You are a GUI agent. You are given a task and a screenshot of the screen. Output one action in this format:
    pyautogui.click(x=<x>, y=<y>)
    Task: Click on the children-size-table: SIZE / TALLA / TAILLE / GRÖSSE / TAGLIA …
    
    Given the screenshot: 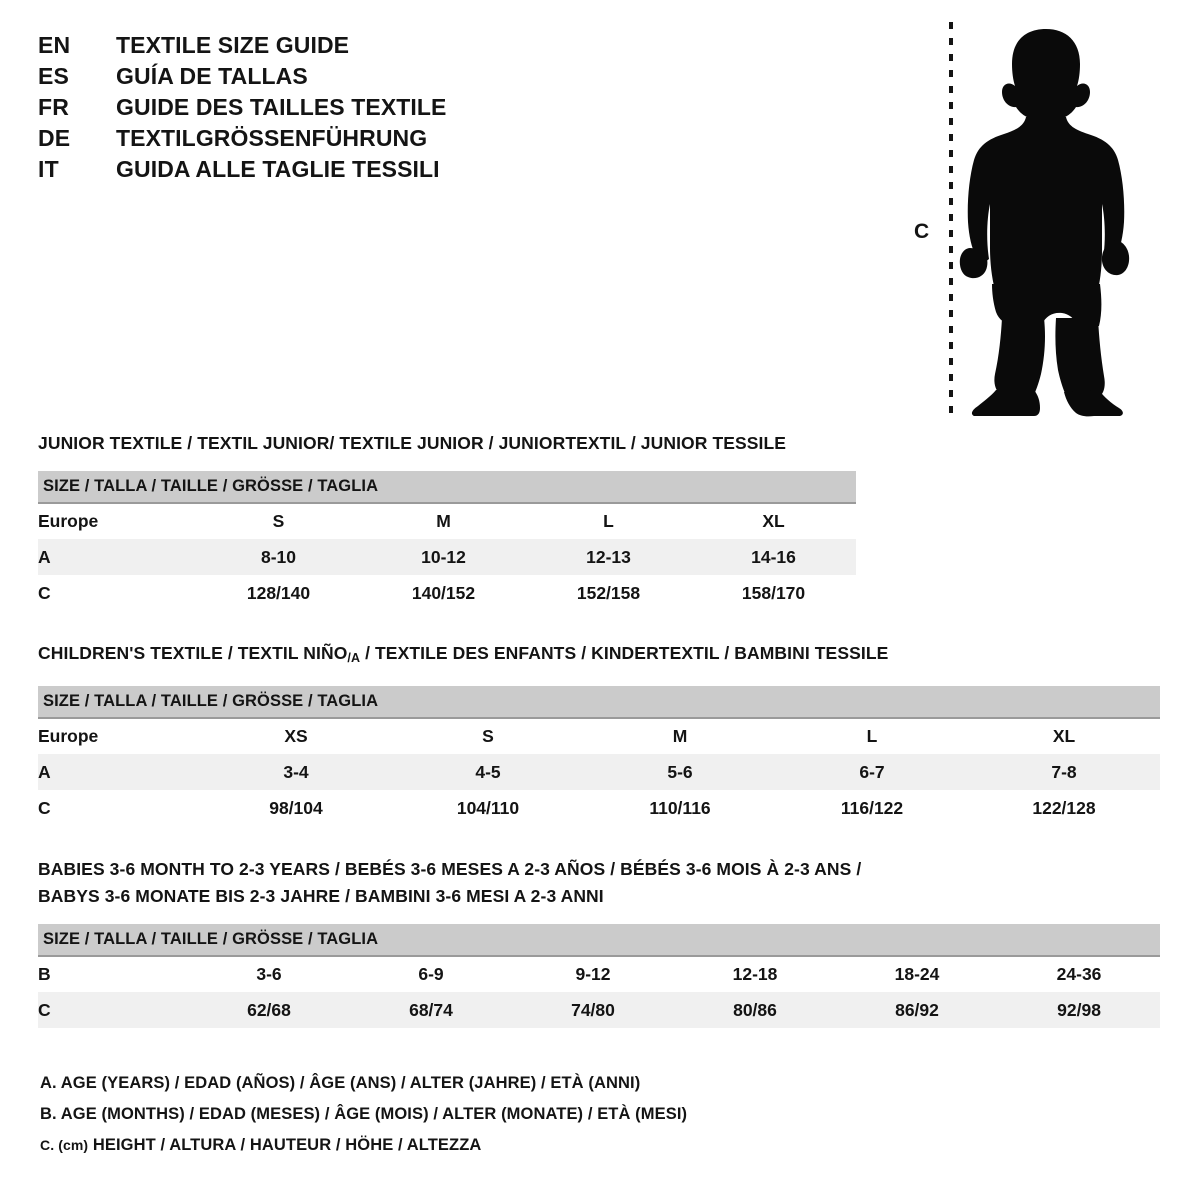 What is the action you would take?
    pyautogui.click(x=599, y=756)
    